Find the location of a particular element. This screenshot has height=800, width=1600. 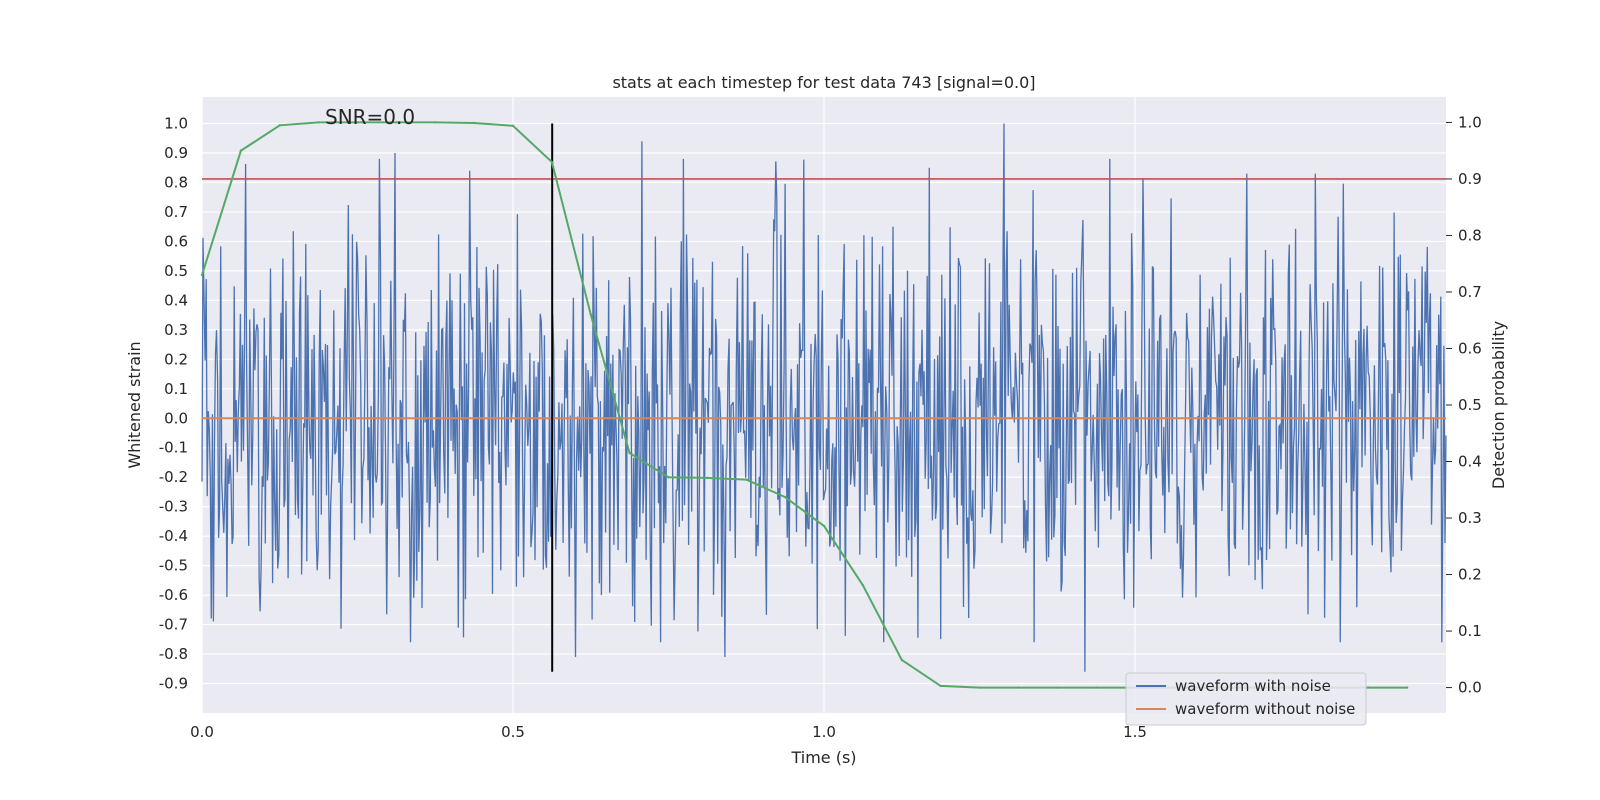

legend-label-noise: waveform with noise is located at coordinates (1253, 686).